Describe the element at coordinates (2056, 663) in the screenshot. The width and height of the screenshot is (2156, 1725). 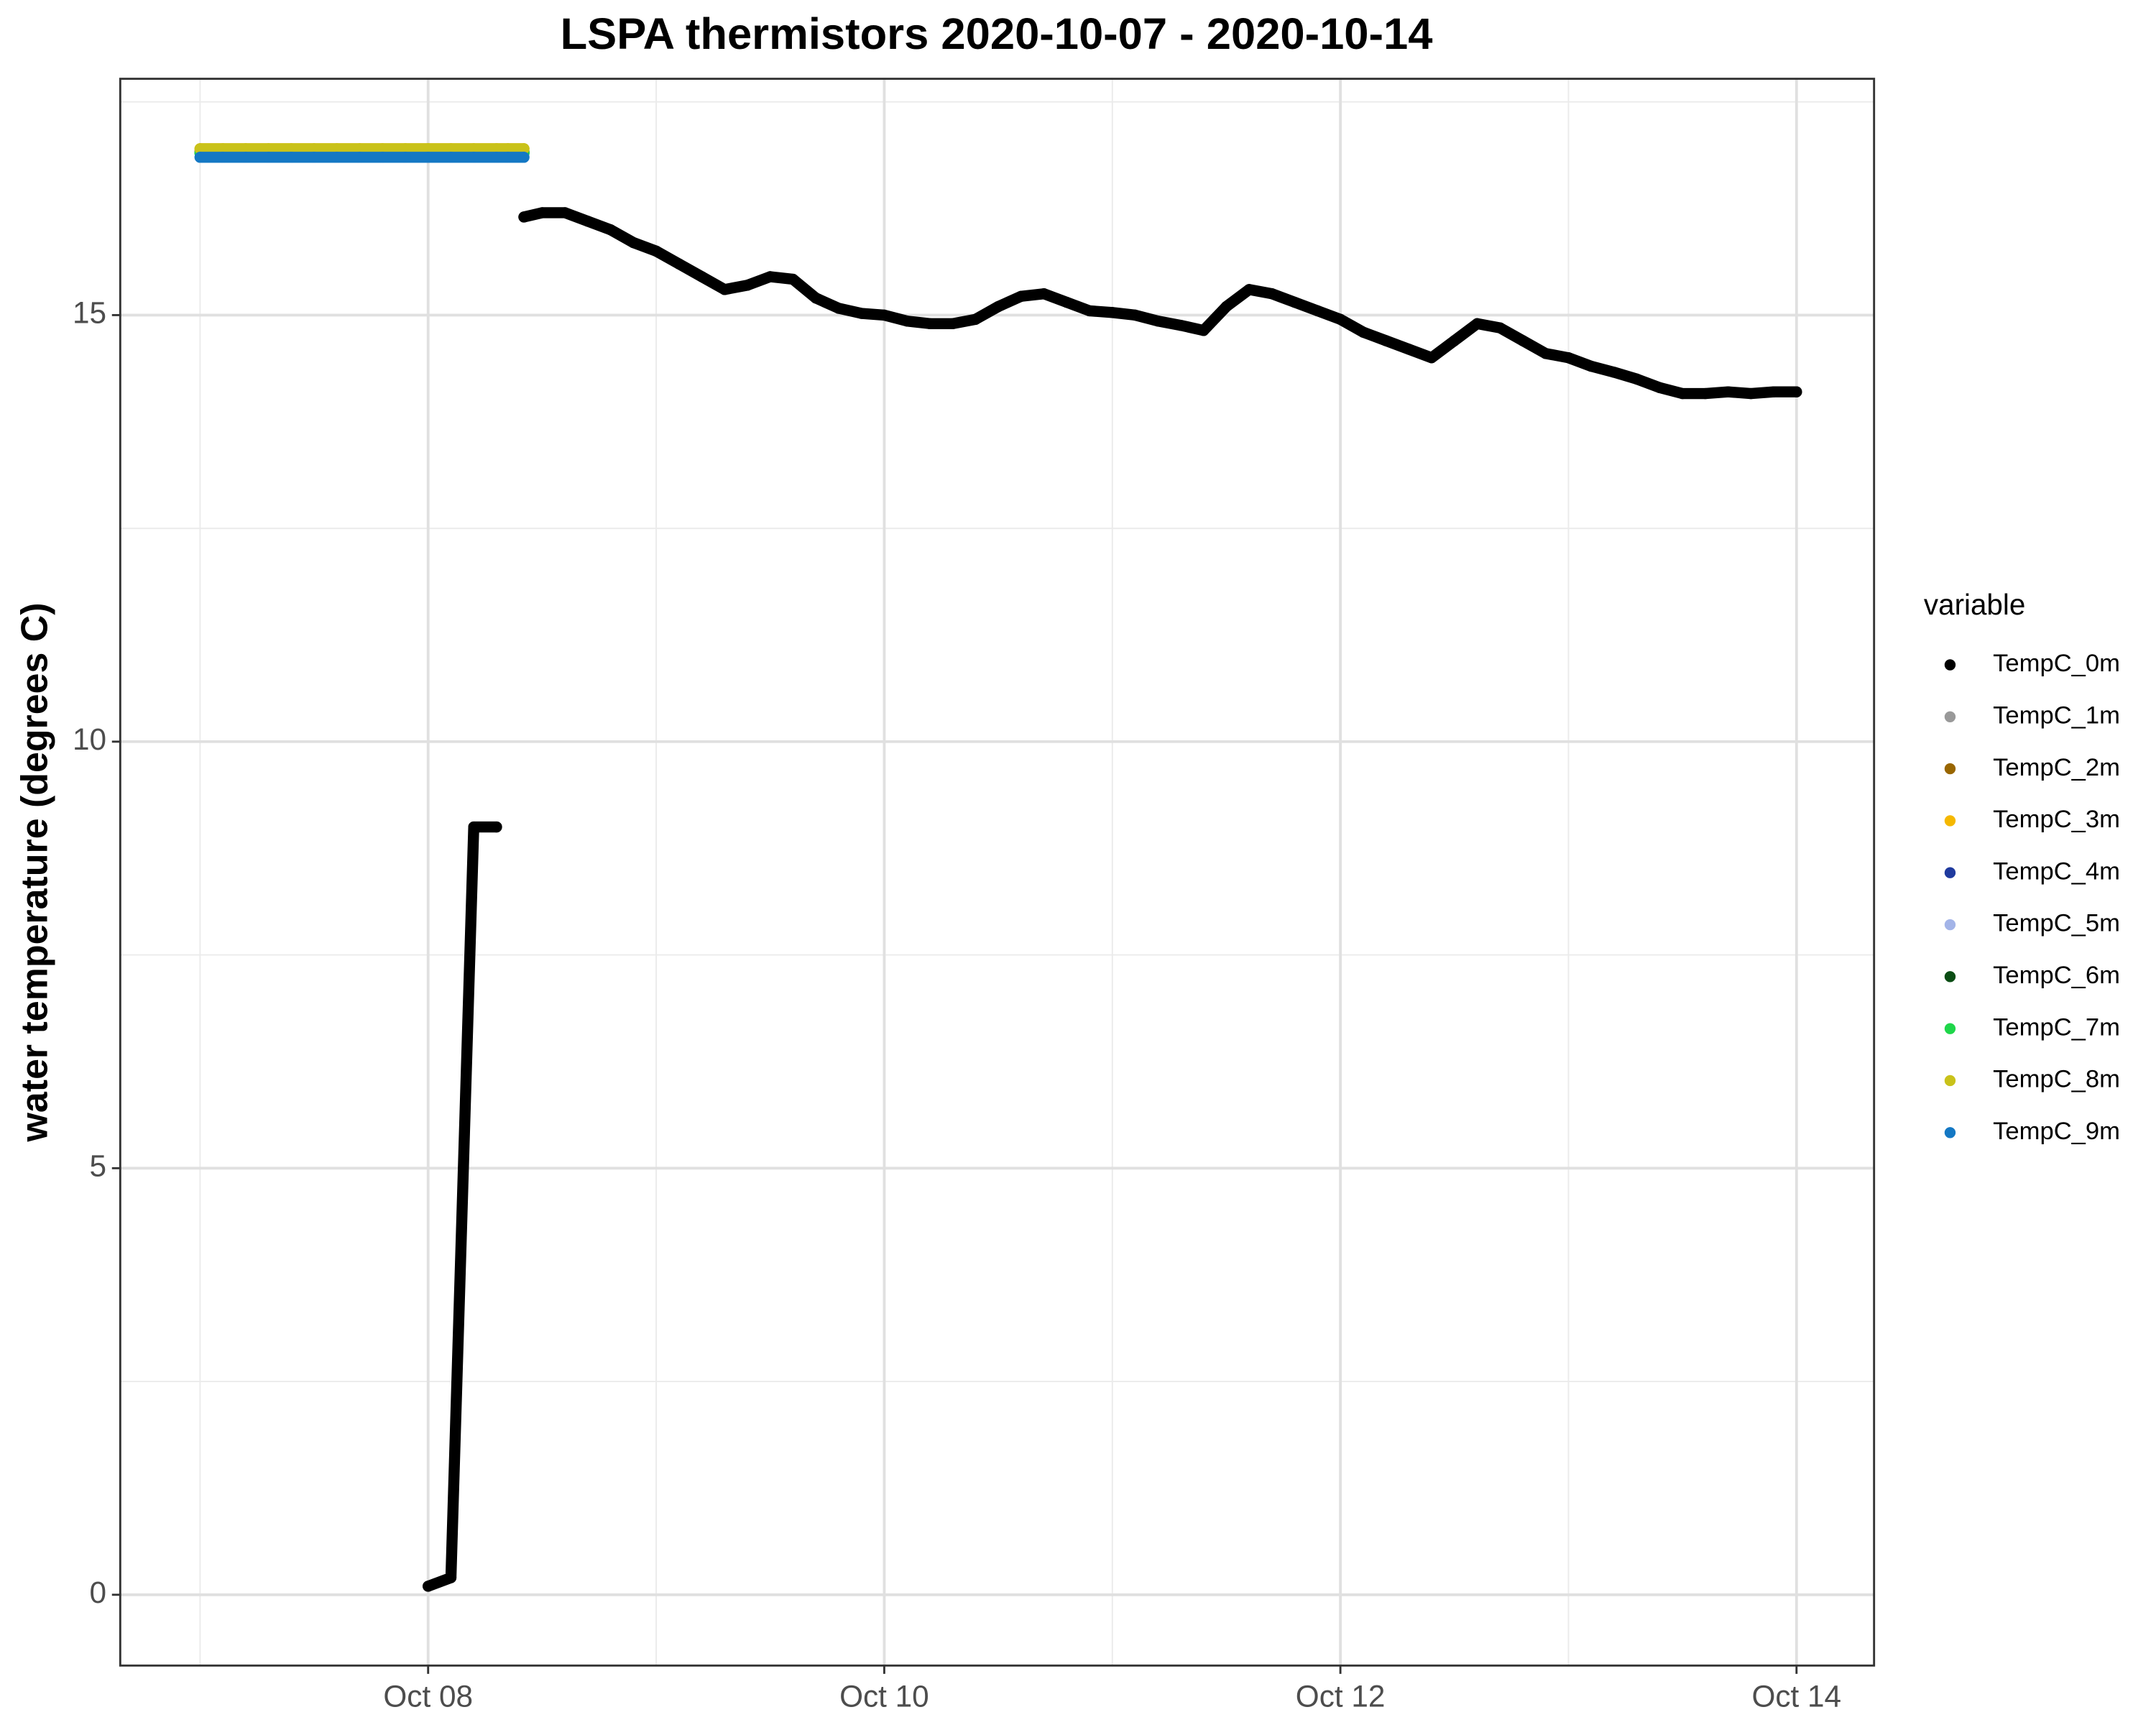
I see `legend-label: TempC_0m` at that location.